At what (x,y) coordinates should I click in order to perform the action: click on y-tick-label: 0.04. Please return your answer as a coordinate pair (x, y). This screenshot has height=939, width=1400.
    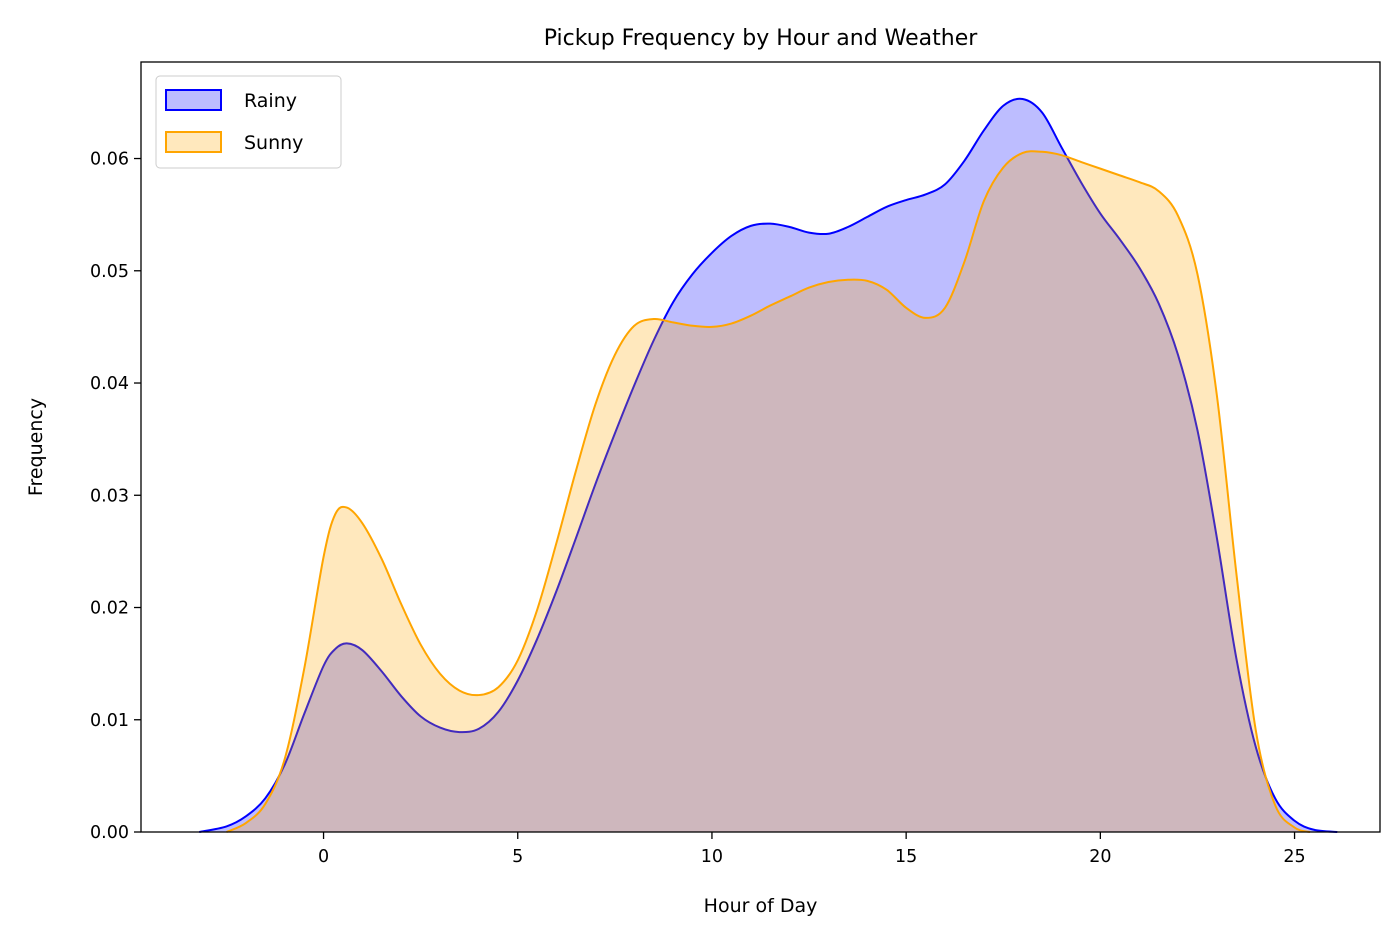
    Looking at the image, I should click on (109, 384).